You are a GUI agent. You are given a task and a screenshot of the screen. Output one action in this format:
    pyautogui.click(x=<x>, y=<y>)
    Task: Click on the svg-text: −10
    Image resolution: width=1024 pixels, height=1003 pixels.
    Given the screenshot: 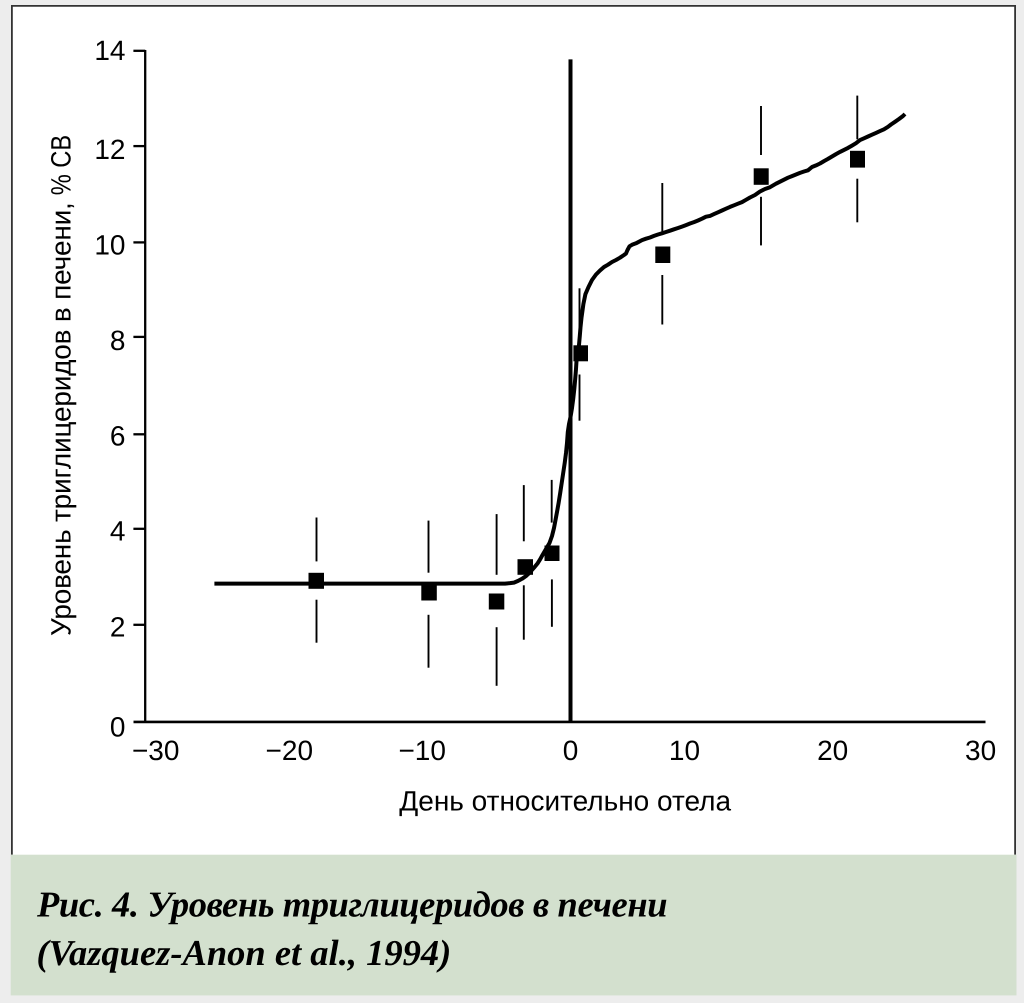 What is the action you would take?
    pyautogui.click(x=422, y=750)
    